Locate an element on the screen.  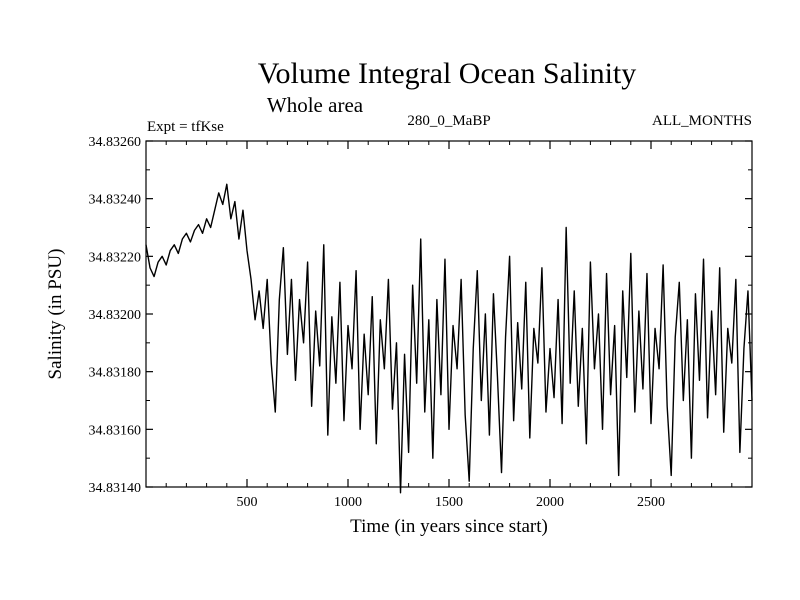
y-tick-label: 34.83200 is located at coordinates (115, 315).